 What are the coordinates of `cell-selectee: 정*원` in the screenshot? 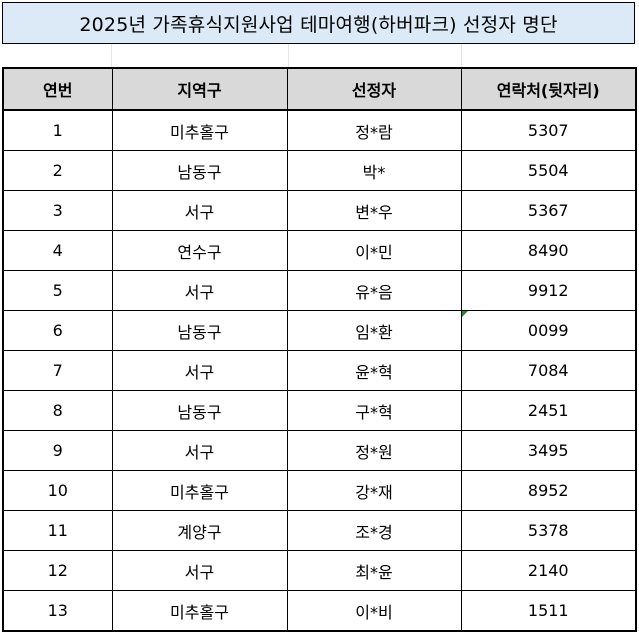 It's located at (374, 450).